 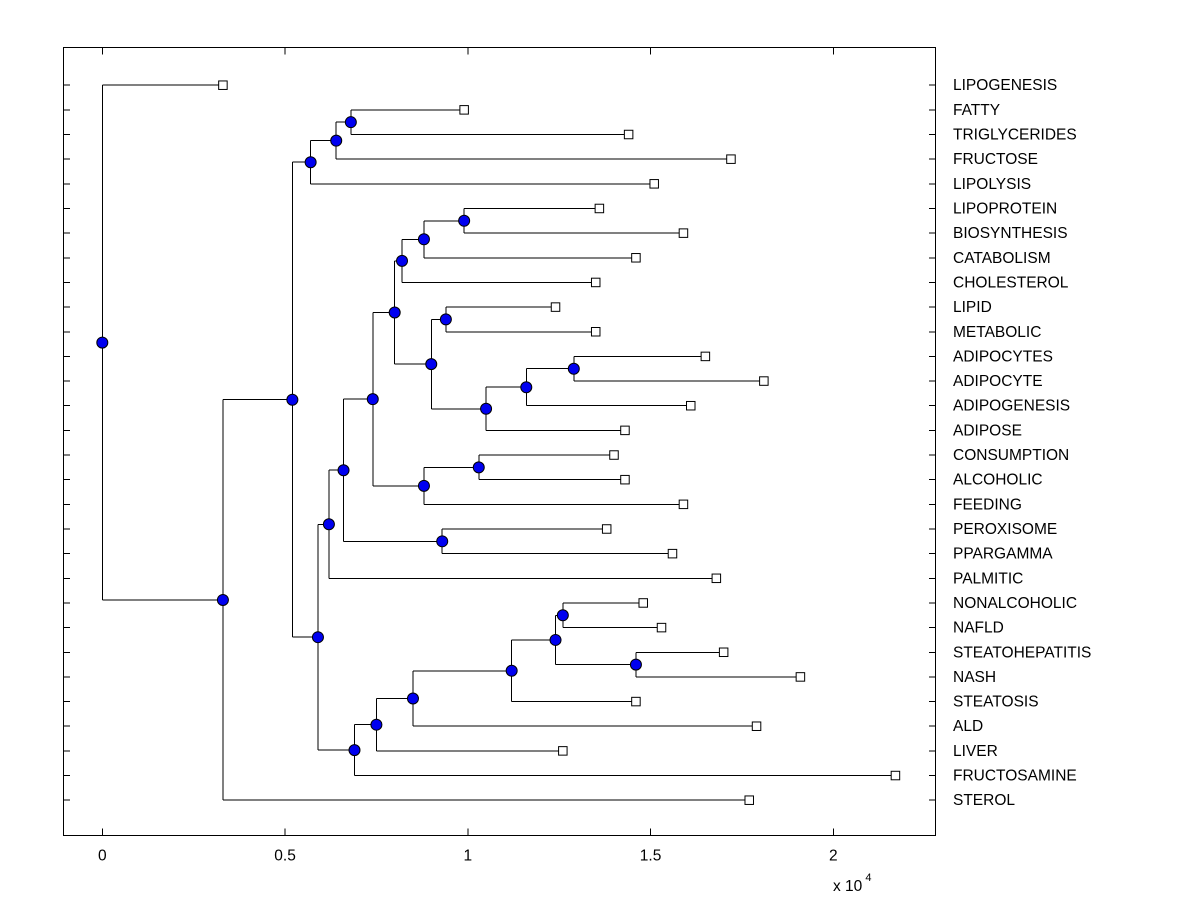 I want to click on leaf-label: FATTY, so click(x=976, y=110).